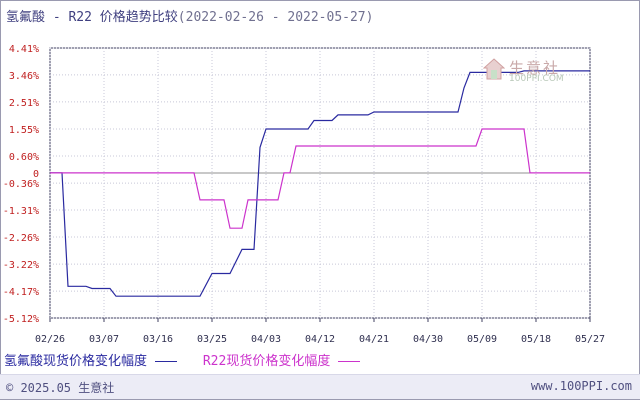 The width and height of the screenshot is (640, 400). I want to click on x-tick-label: 03/25, so click(212, 339).